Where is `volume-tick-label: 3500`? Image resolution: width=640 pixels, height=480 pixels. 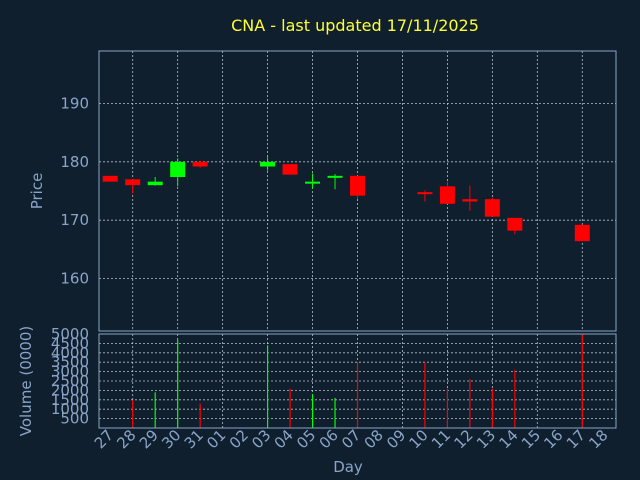
volume-tick-label: 3500 is located at coordinates (70, 362).